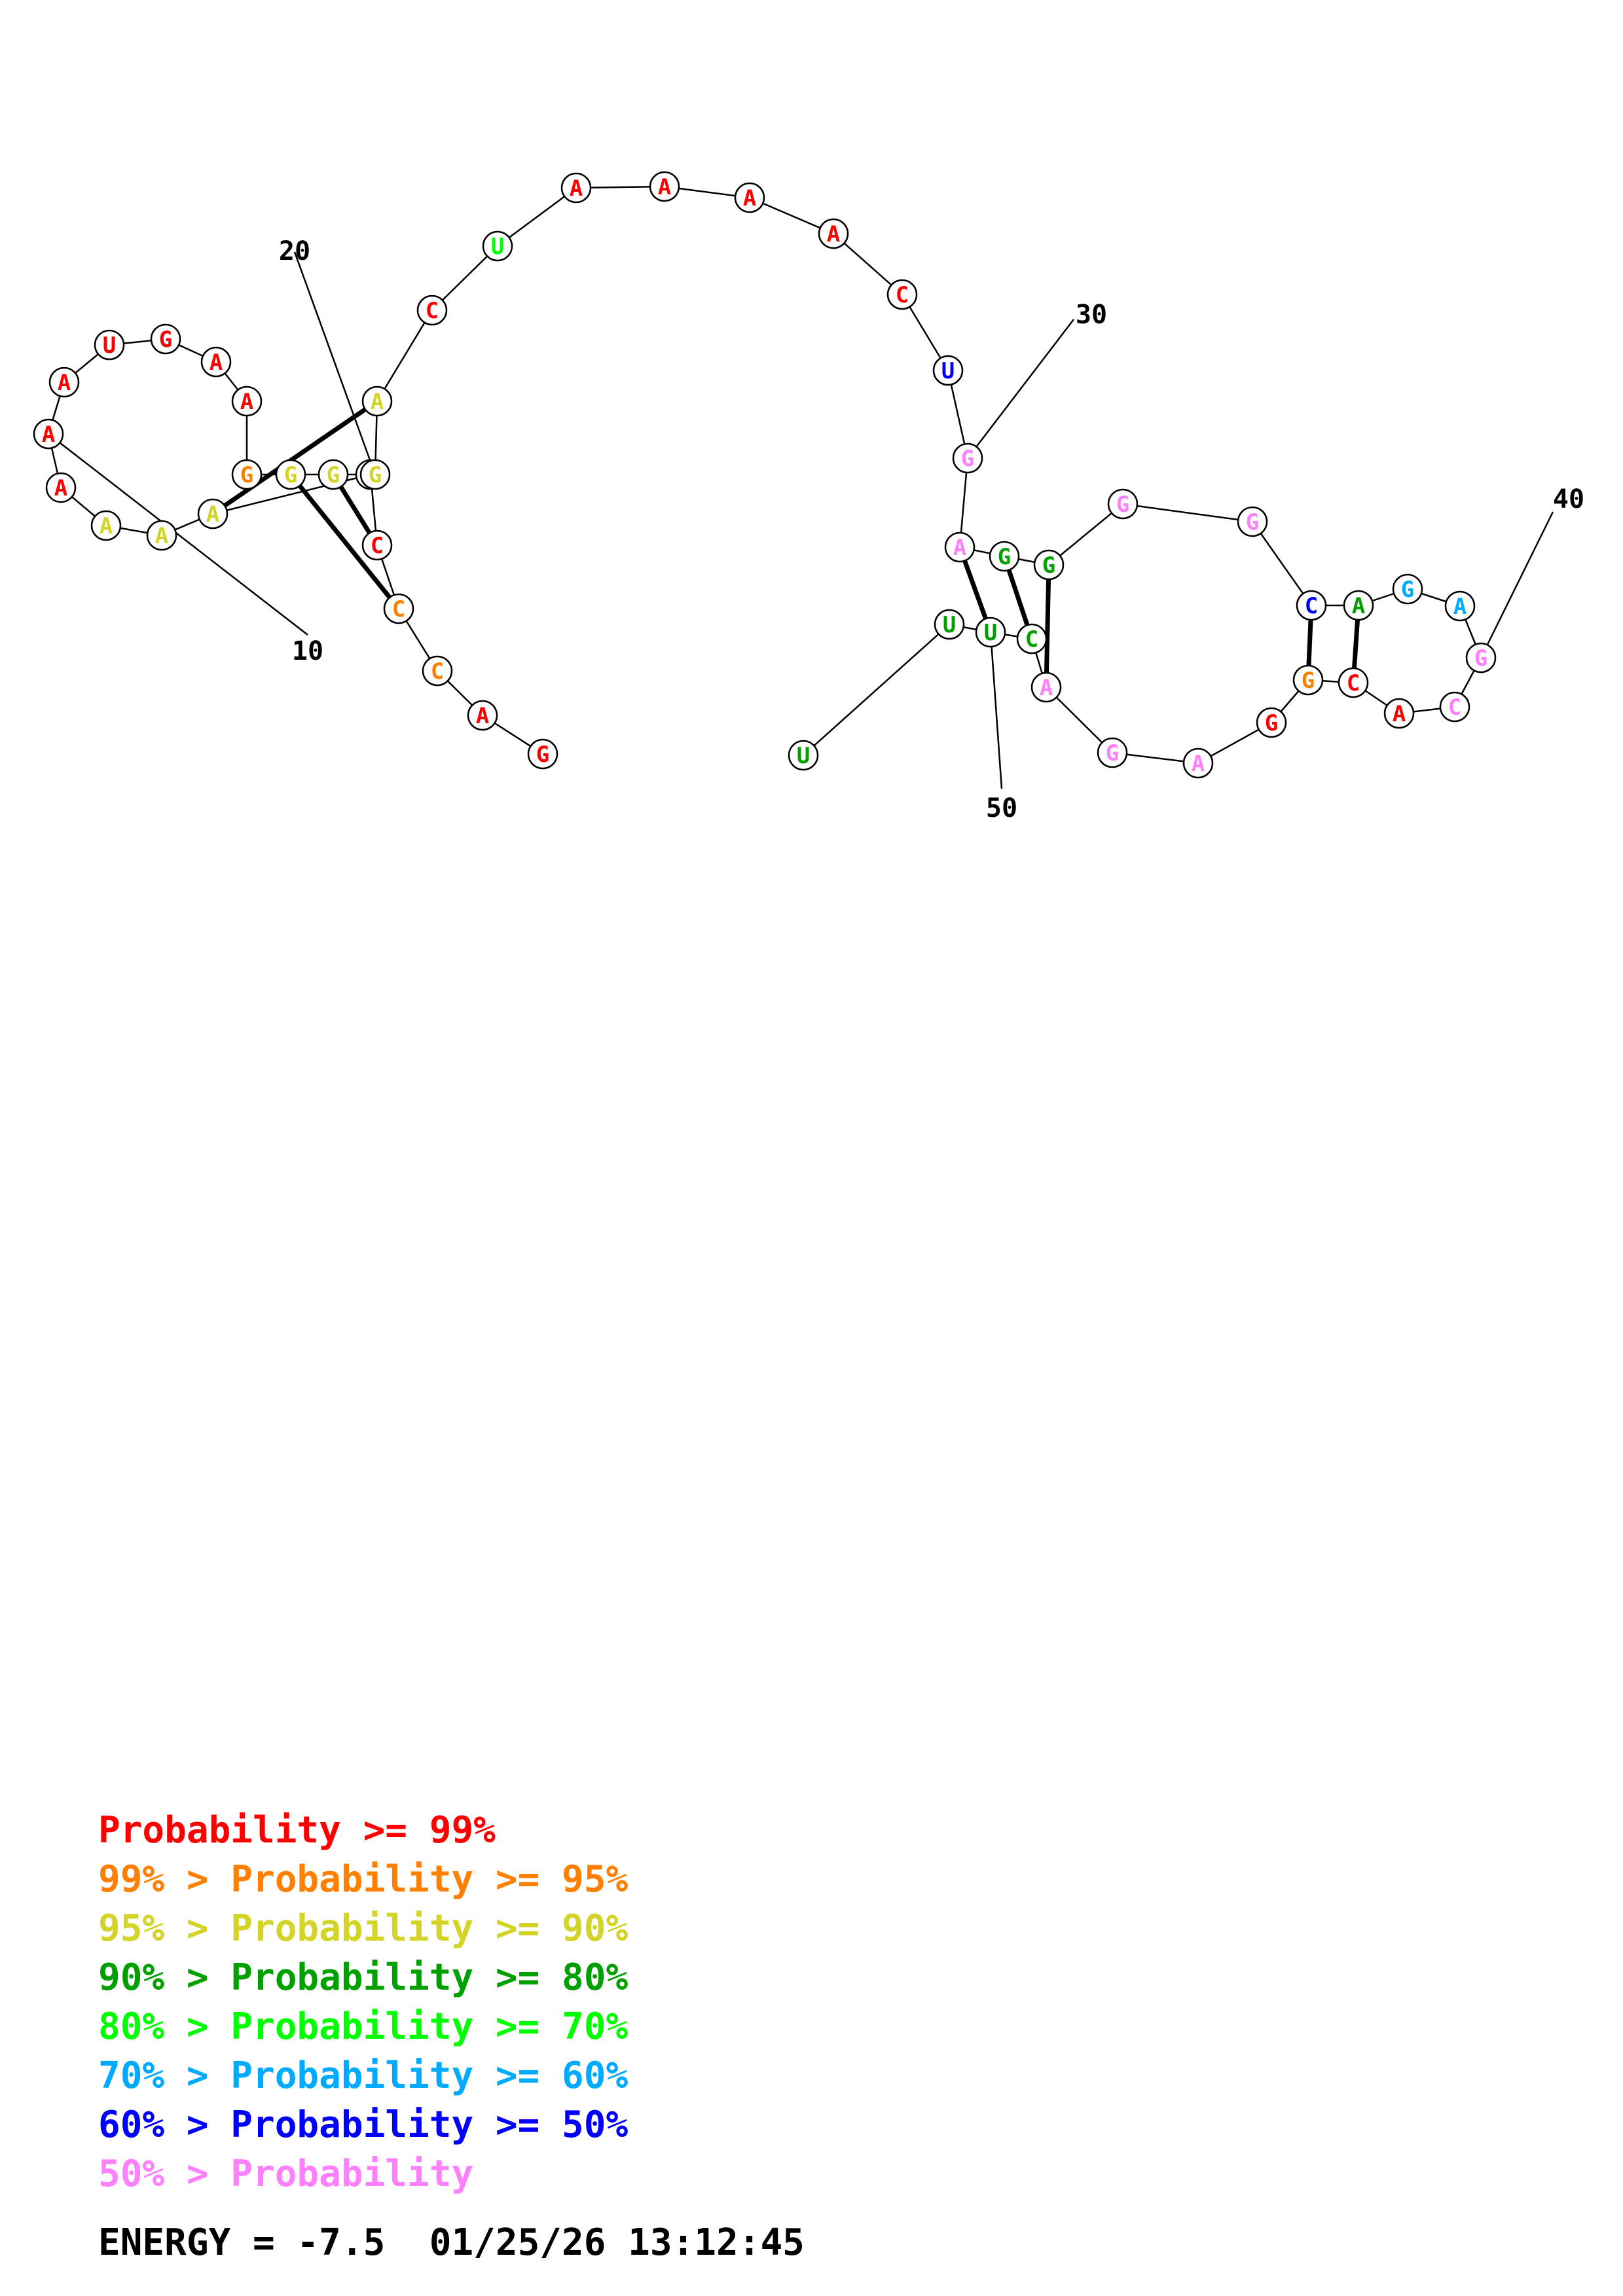 The image size is (1623, 2296). Describe the element at coordinates (1568, 499) in the screenshot. I see `position-number: 40` at that location.